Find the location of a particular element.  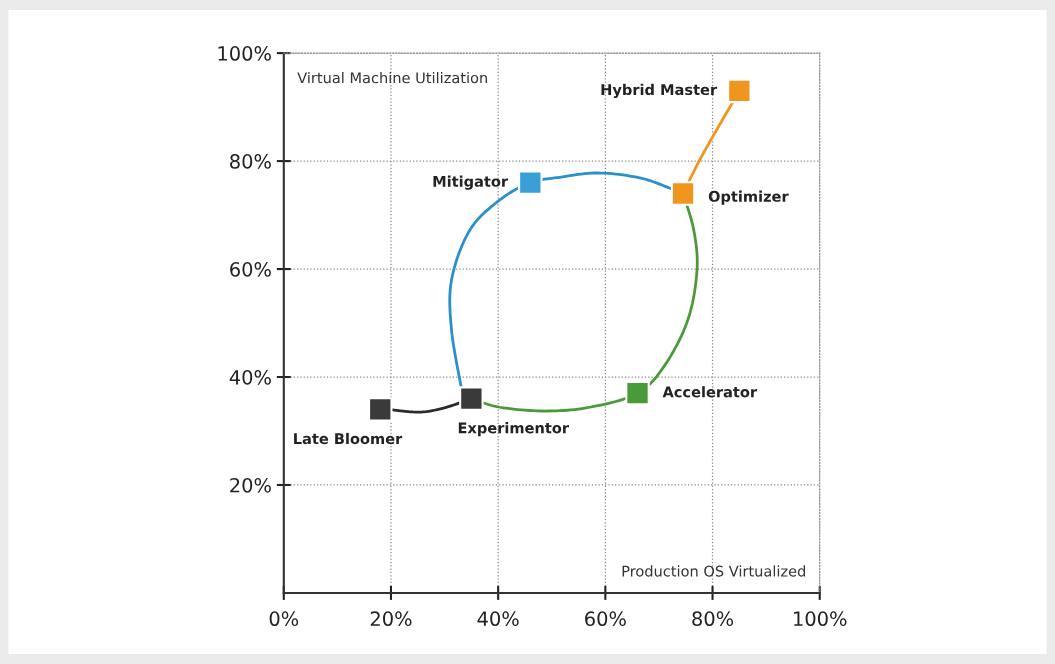

x-tick-label: 20% is located at coordinates (391, 619).